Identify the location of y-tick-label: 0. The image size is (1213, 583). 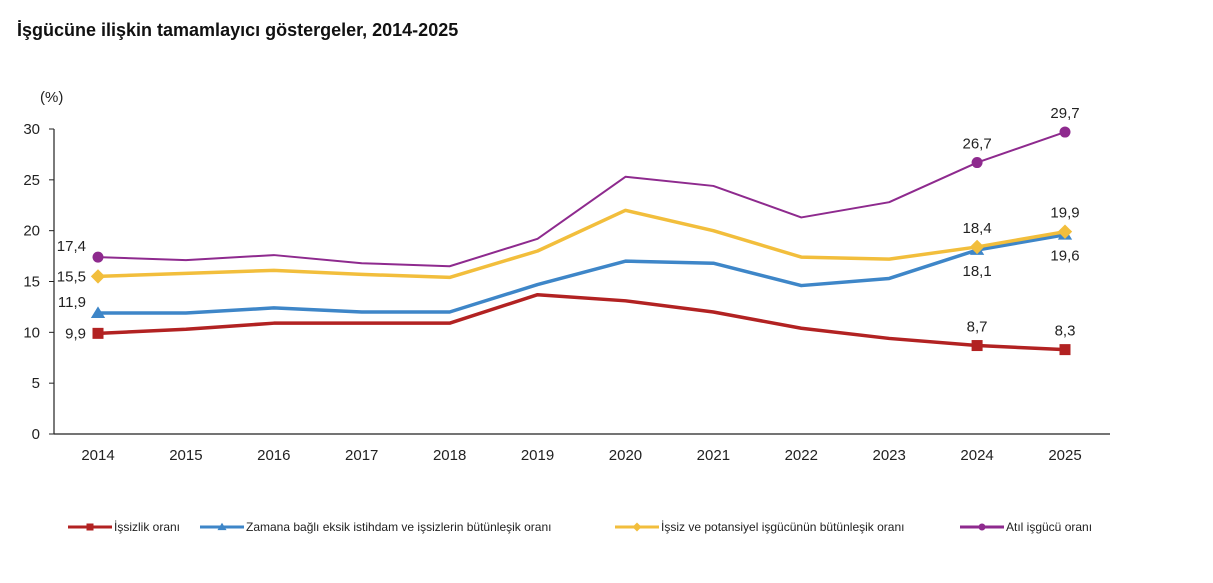
(36, 434).